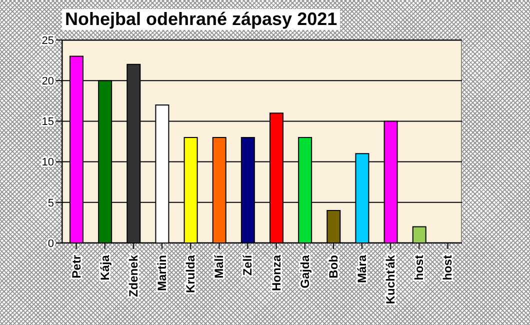 This screenshot has height=325, width=530. What do you see at coordinates (305, 271) in the screenshot?
I see `x-tick-label: Gajda` at bounding box center [305, 271].